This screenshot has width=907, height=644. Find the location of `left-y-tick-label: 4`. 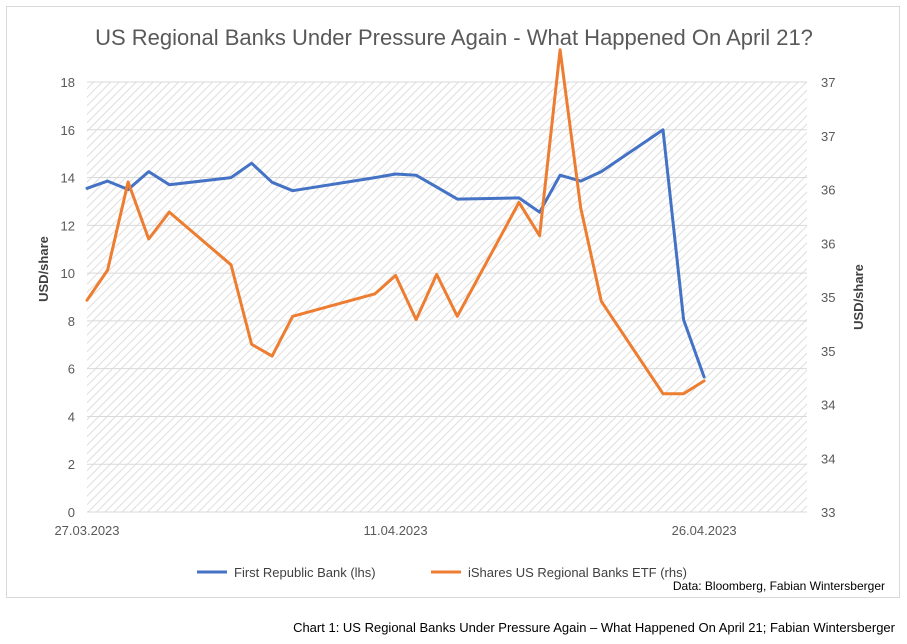

left-y-tick-label: 4 is located at coordinates (71, 416).